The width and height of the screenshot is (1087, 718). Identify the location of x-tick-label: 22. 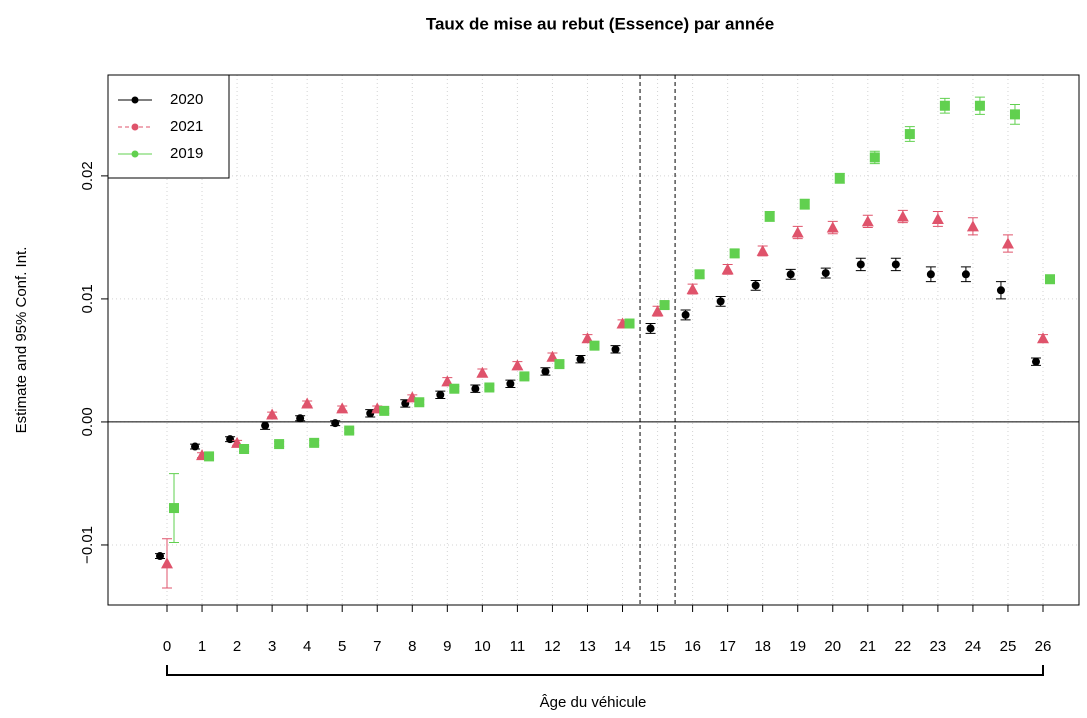
(902, 646).